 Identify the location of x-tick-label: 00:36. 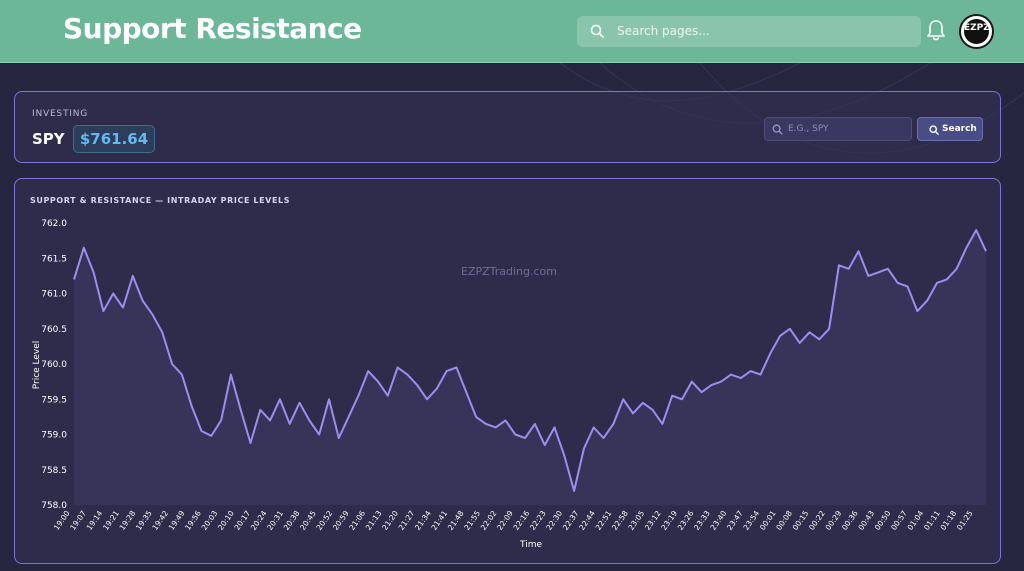
(850, 520).